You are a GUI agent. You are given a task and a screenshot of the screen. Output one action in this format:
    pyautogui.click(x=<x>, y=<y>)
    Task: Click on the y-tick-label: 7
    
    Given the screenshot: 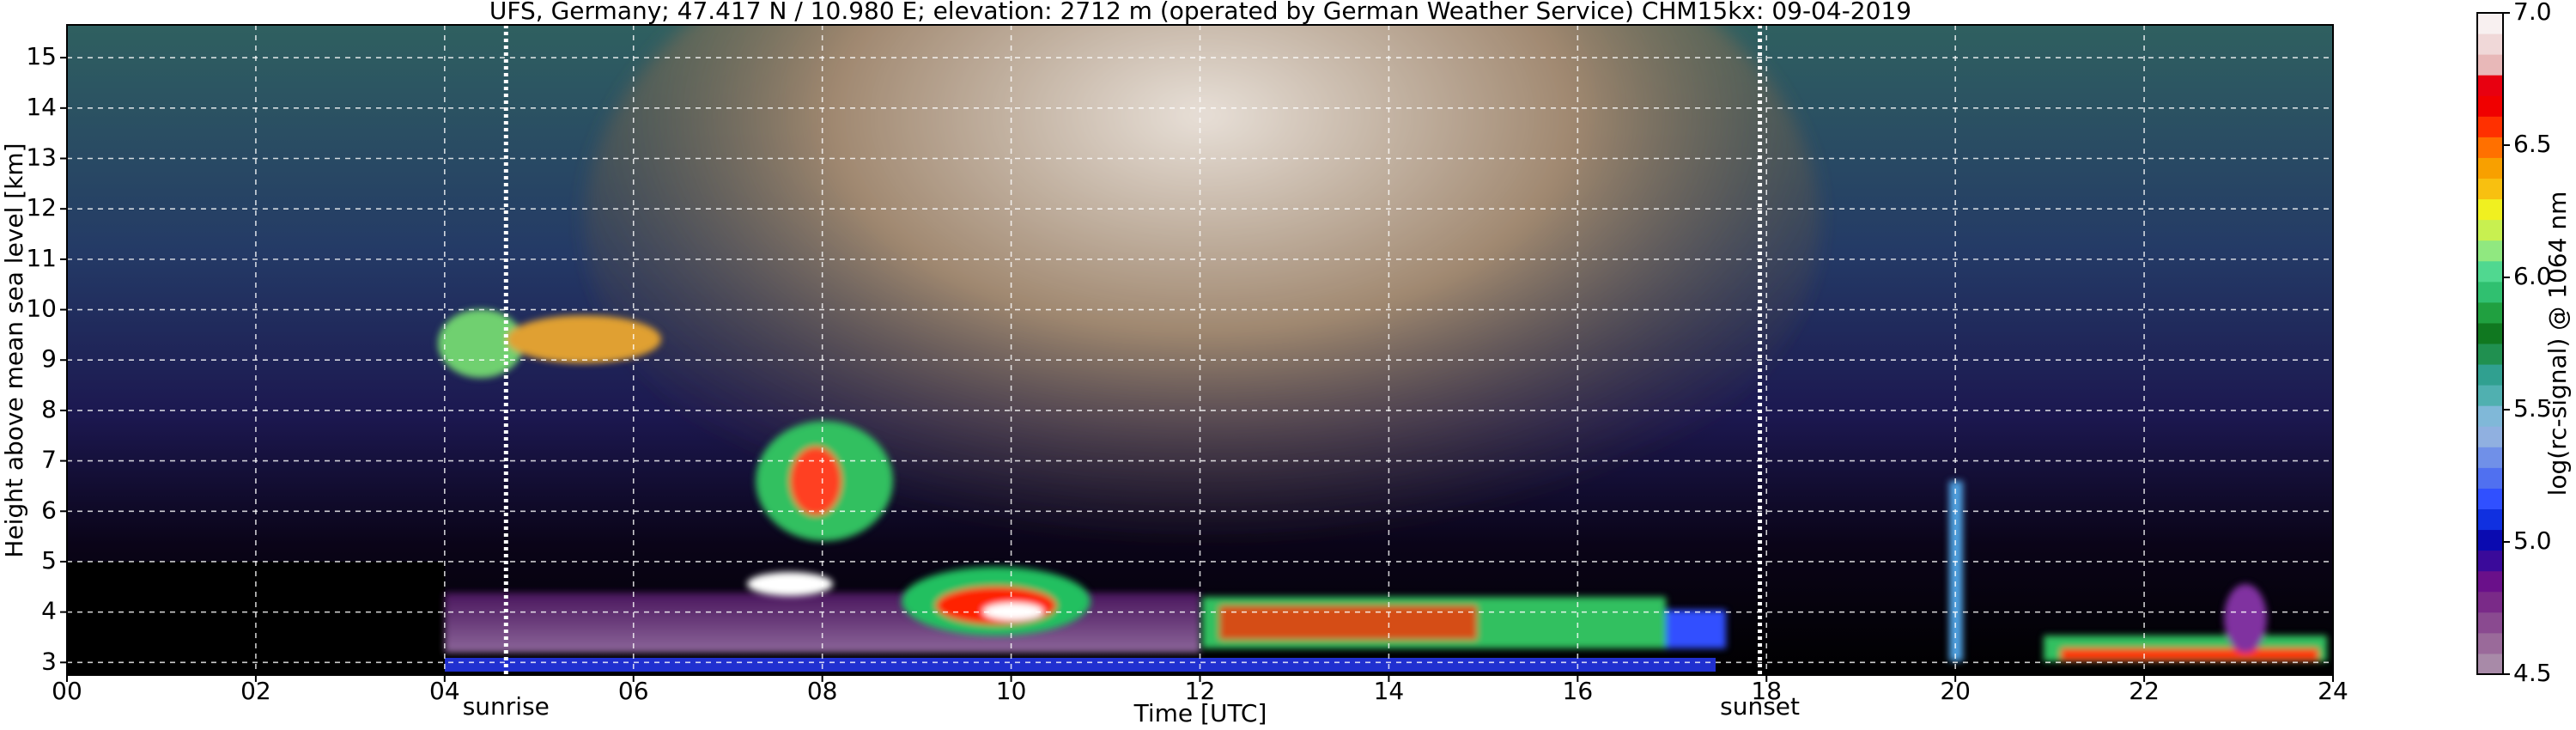 What is the action you would take?
    pyautogui.click(x=49, y=460)
    